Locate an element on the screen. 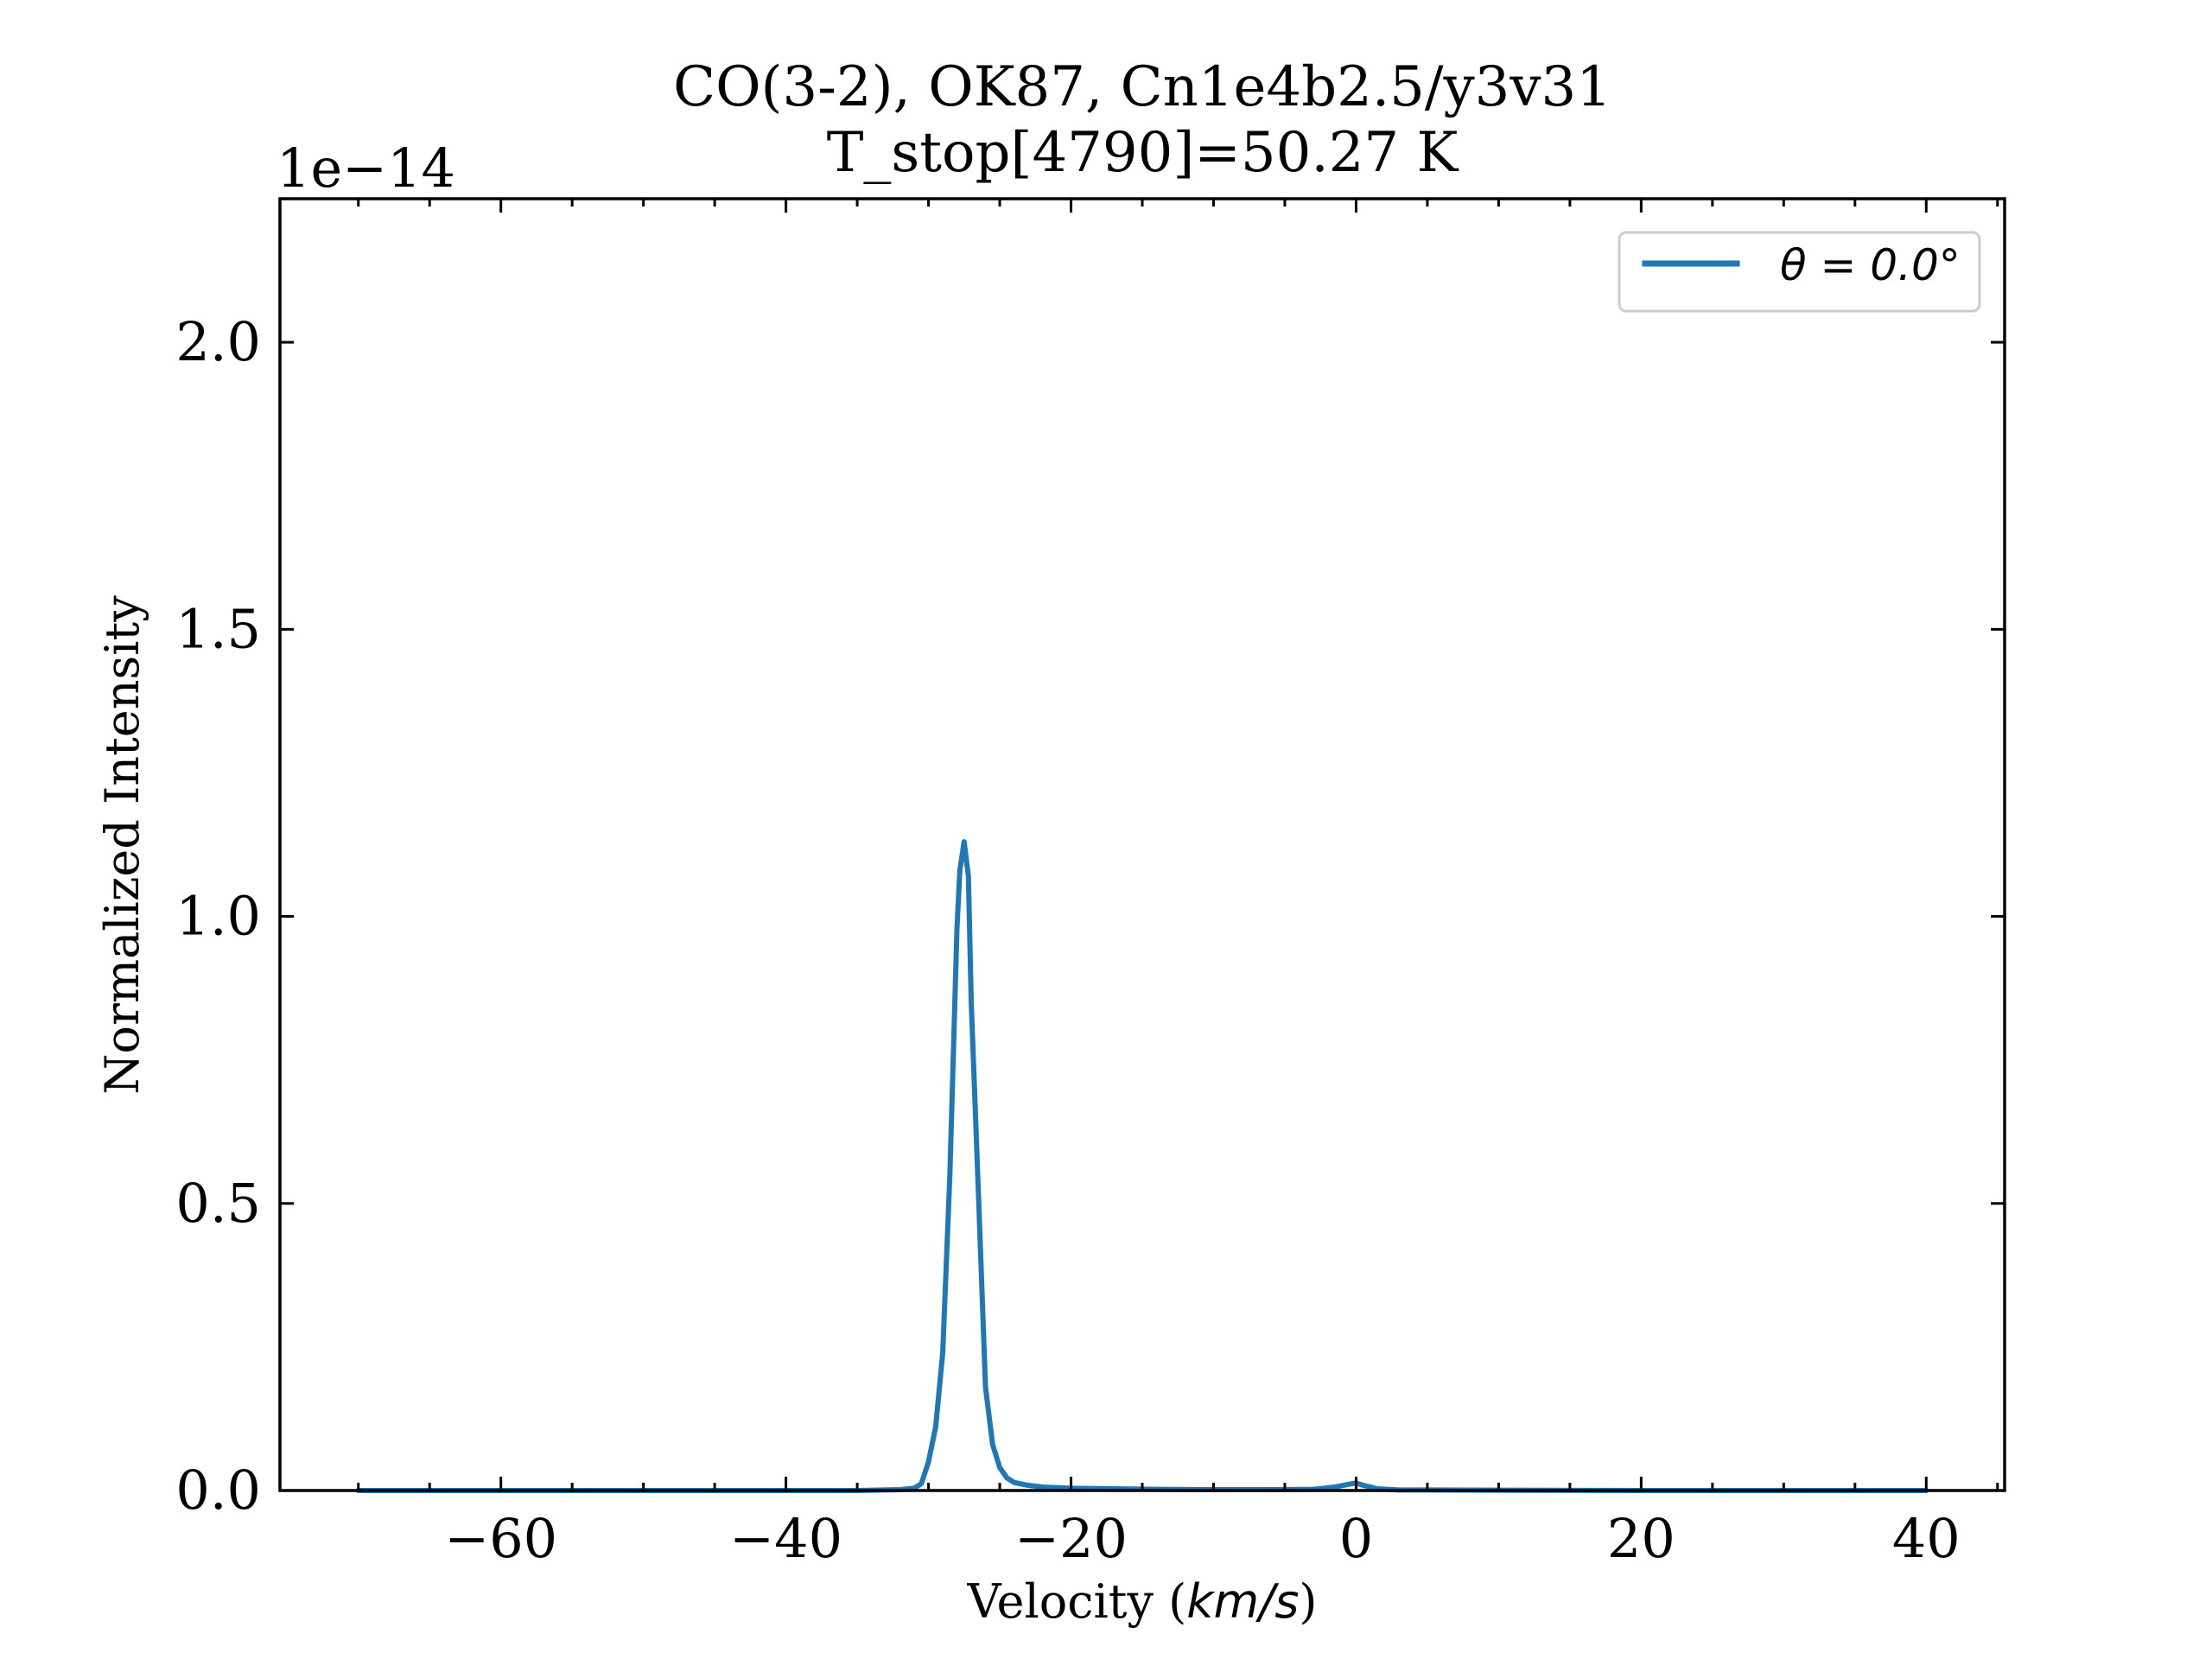 This screenshot has width=2212, height=1659. y-tick-label: 0.5 is located at coordinates (218, 1203).